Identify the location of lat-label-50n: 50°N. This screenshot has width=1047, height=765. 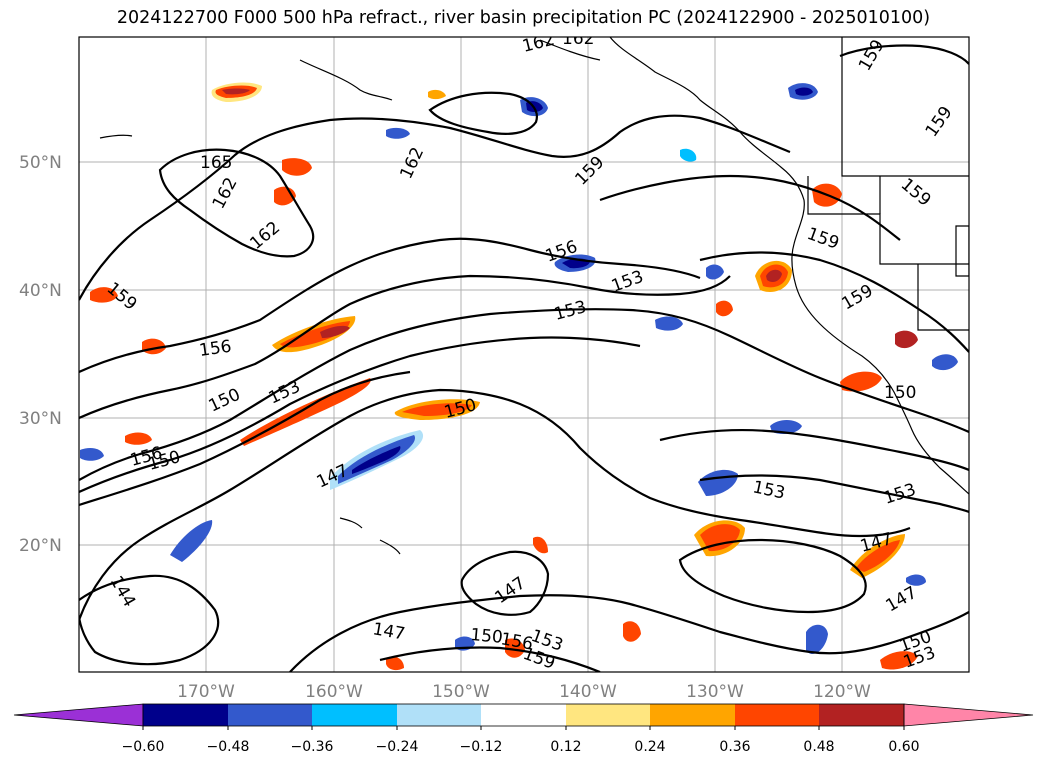
(40, 163).